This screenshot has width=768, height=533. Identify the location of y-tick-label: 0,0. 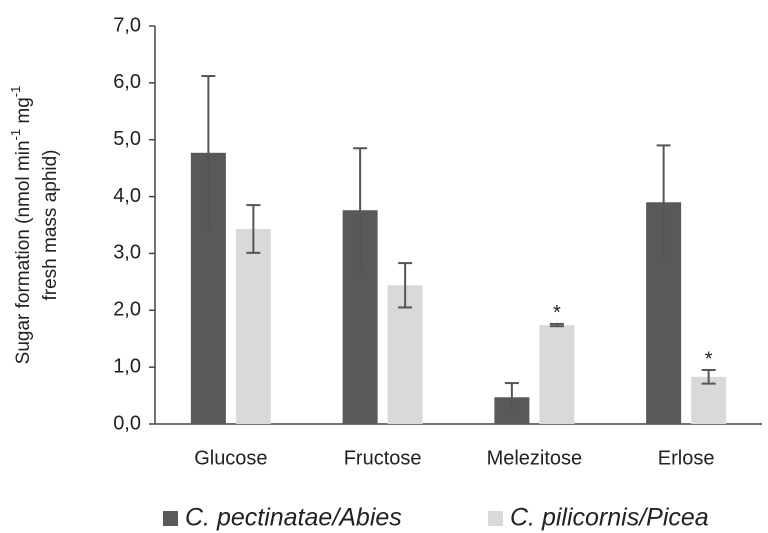
(127, 423).